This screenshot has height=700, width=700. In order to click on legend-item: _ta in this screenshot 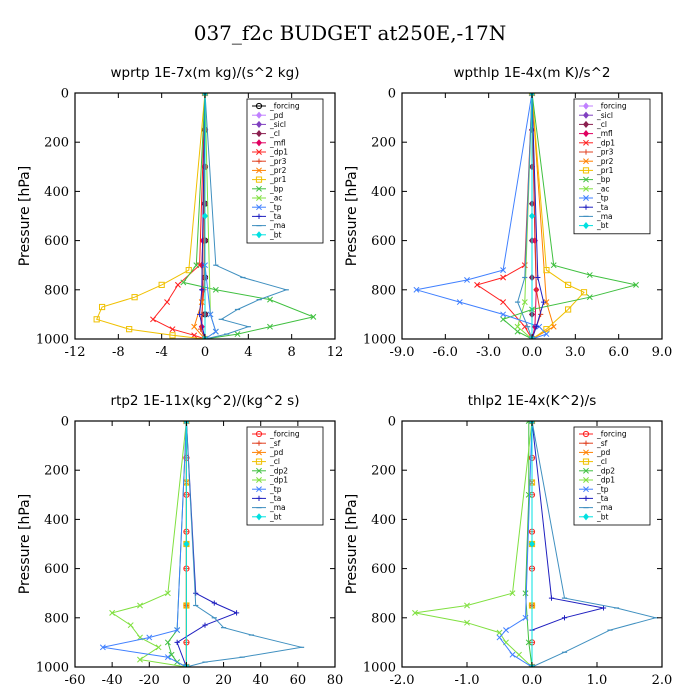, I will do `click(266, 498)`.